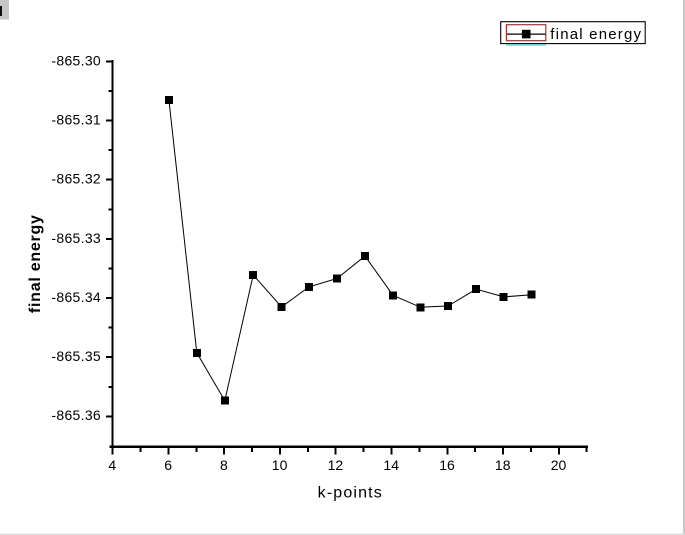 This screenshot has width=685, height=535. Describe the element at coordinates (503, 465) in the screenshot. I see `svg-text: 18` at that location.